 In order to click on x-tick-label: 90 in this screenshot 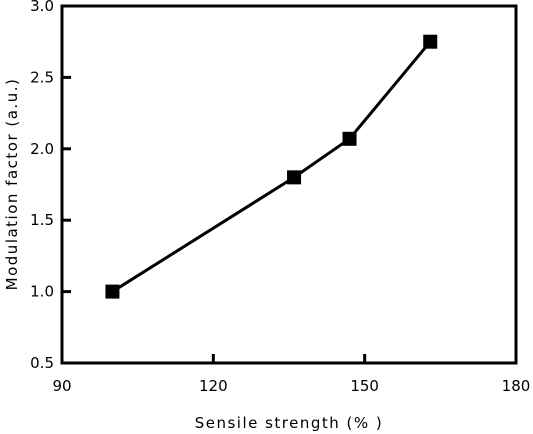, I will do `click(61, 386)`.